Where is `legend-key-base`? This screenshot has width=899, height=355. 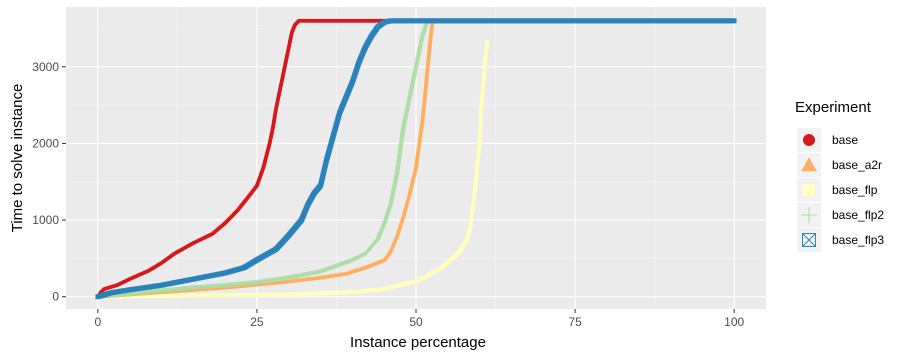 legend-key-base is located at coordinates (809, 140).